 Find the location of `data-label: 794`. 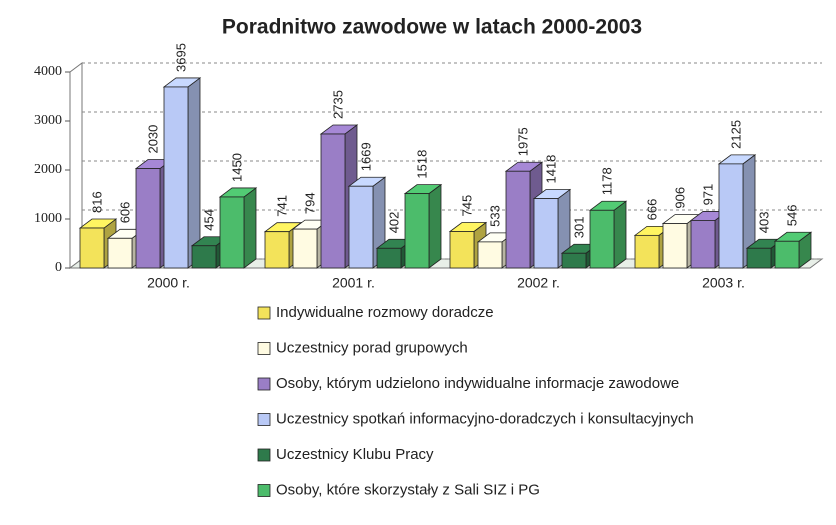

data-label: 794 is located at coordinates (309, 203).